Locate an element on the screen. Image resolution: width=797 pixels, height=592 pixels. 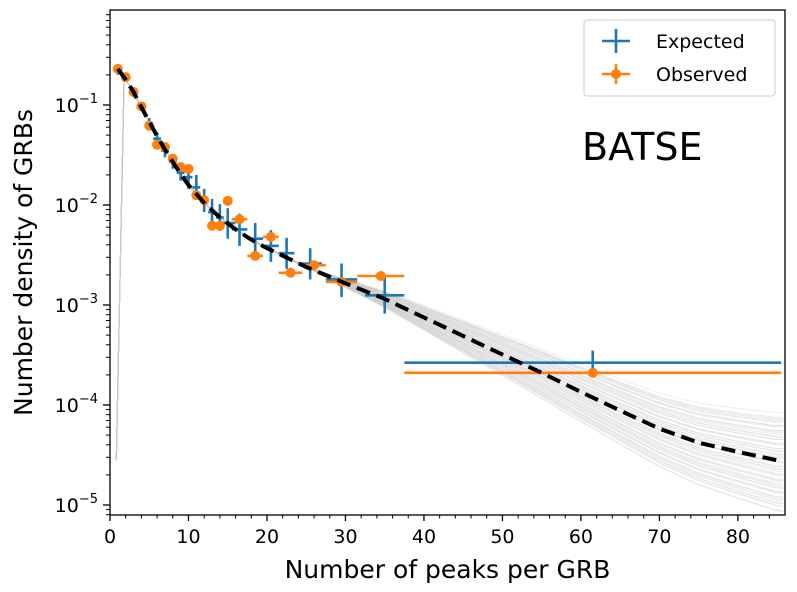
y-tick-exponent: −2 is located at coordinates (88, 199).